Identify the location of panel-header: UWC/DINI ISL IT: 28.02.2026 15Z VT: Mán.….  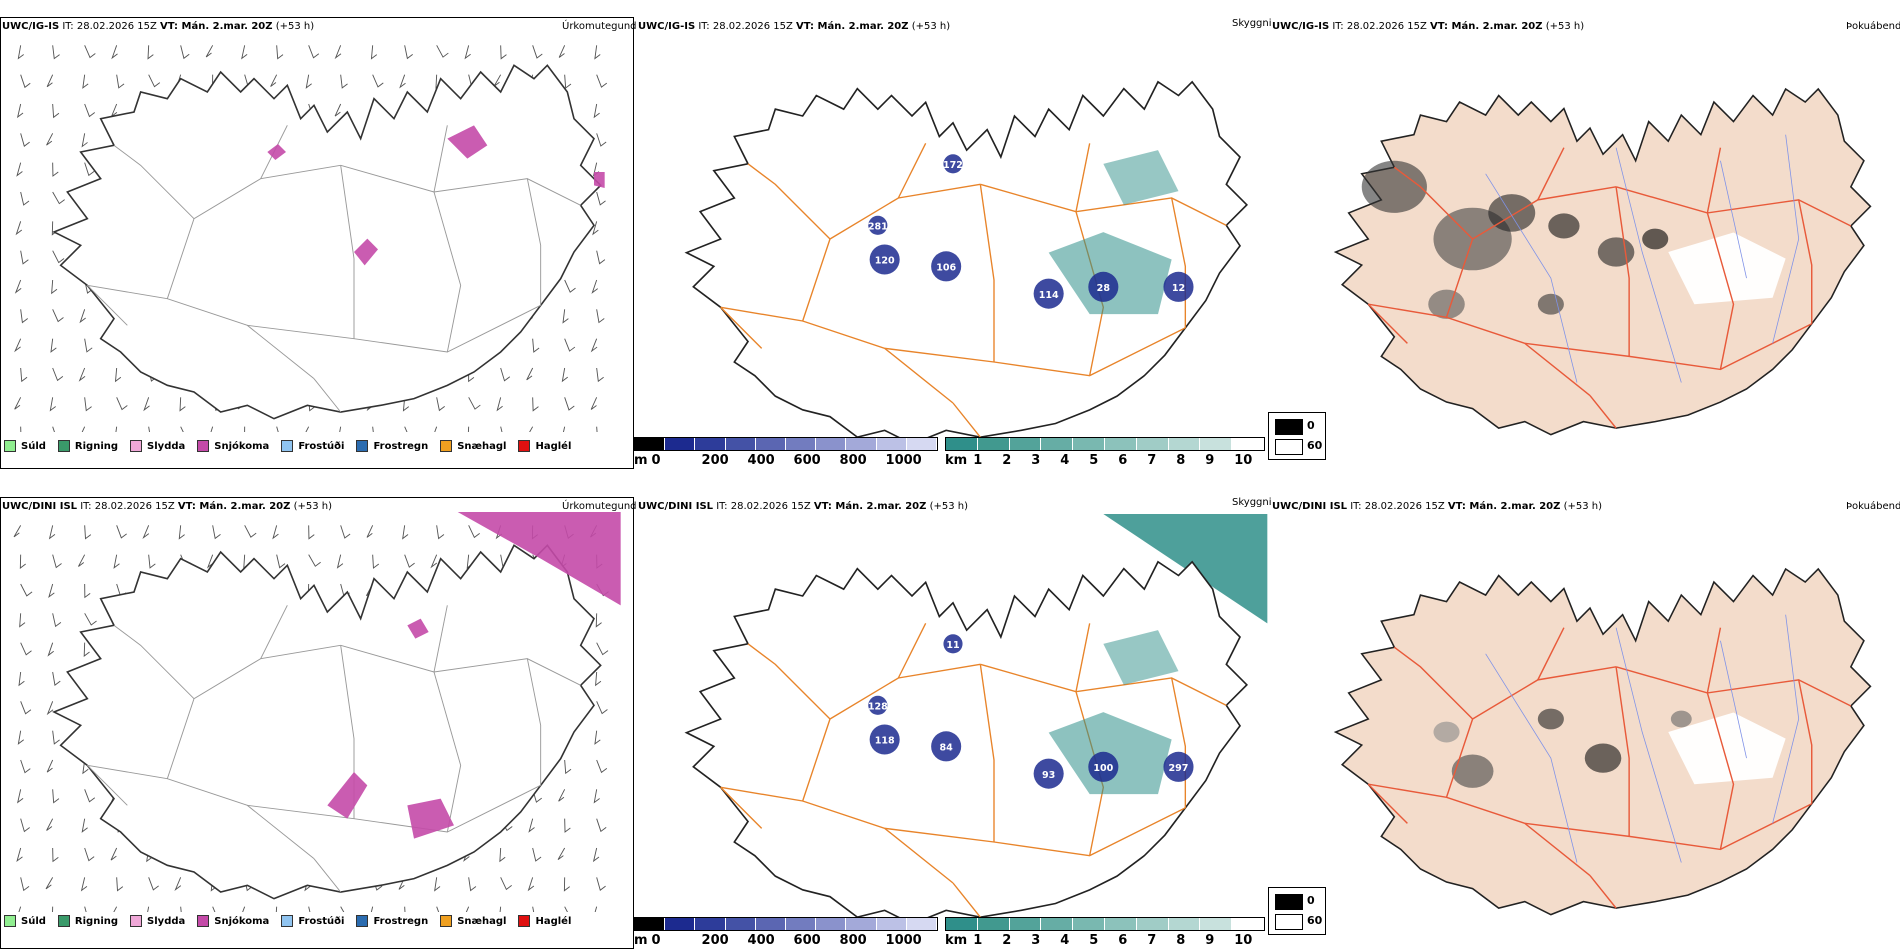
(1437, 506).